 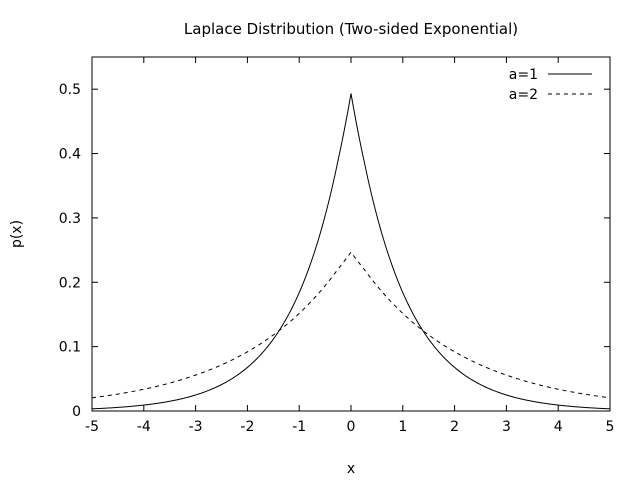 I want to click on x-tick-label: 2, so click(x=454, y=427).